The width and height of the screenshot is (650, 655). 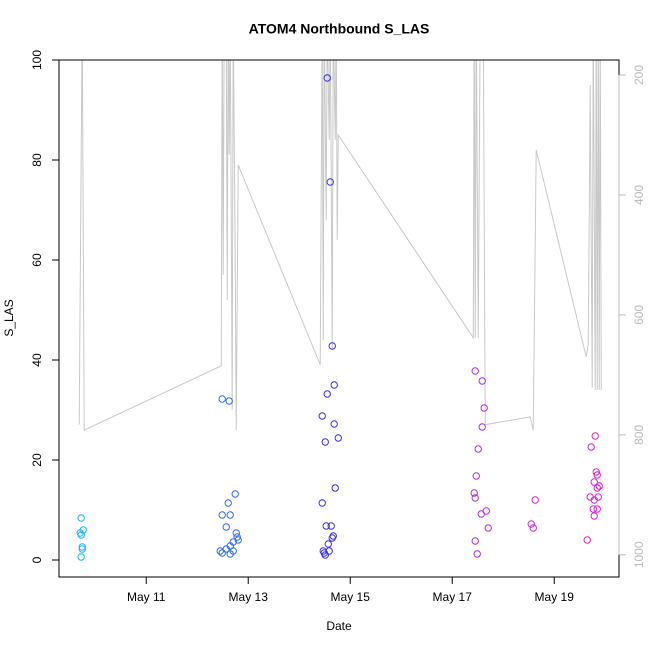 What do you see at coordinates (339, 29) in the screenshot?
I see `chart-title: ATOM4 Northbound S_LAS` at bounding box center [339, 29].